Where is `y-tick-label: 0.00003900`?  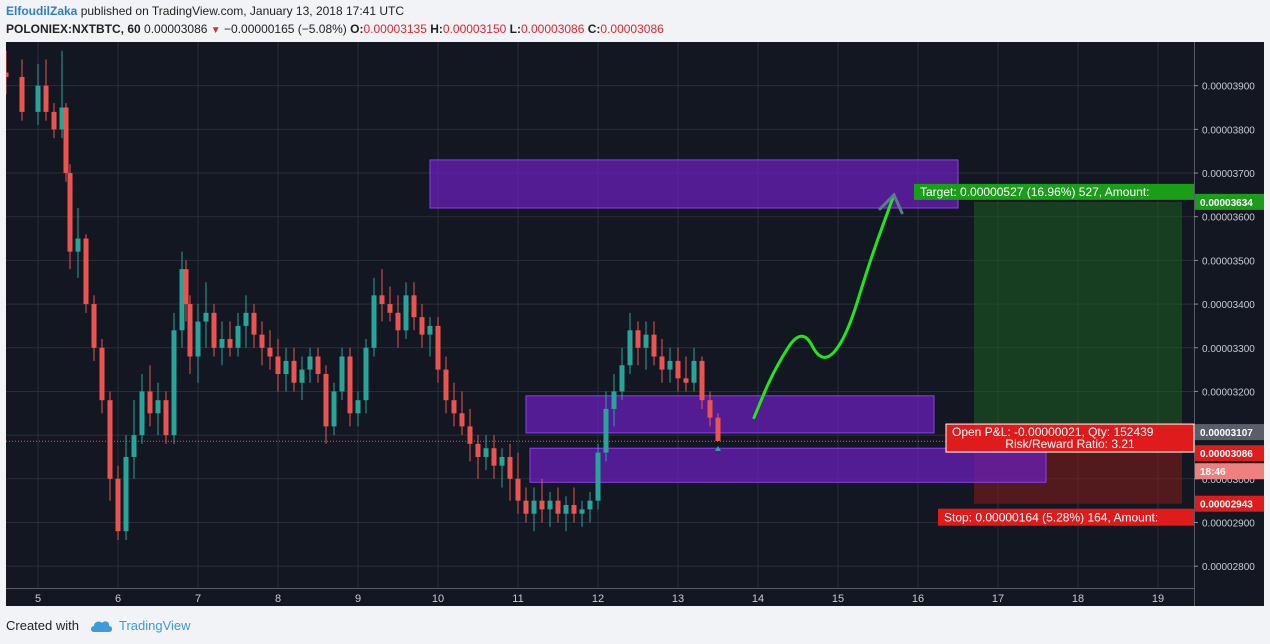
y-tick-label: 0.00003900 is located at coordinates (1228, 87).